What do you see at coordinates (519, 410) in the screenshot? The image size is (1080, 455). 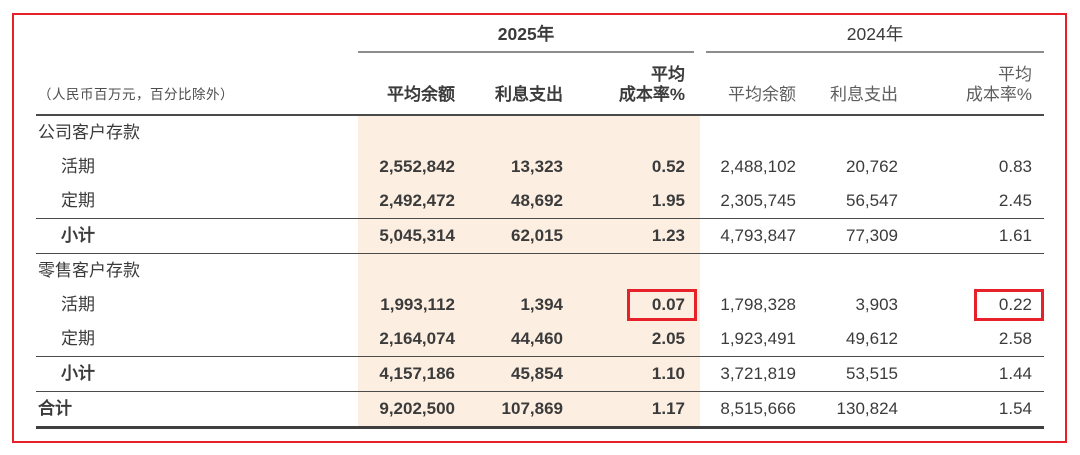 I see `cell-2025-interest-expense: 107,869` at bounding box center [519, 410].